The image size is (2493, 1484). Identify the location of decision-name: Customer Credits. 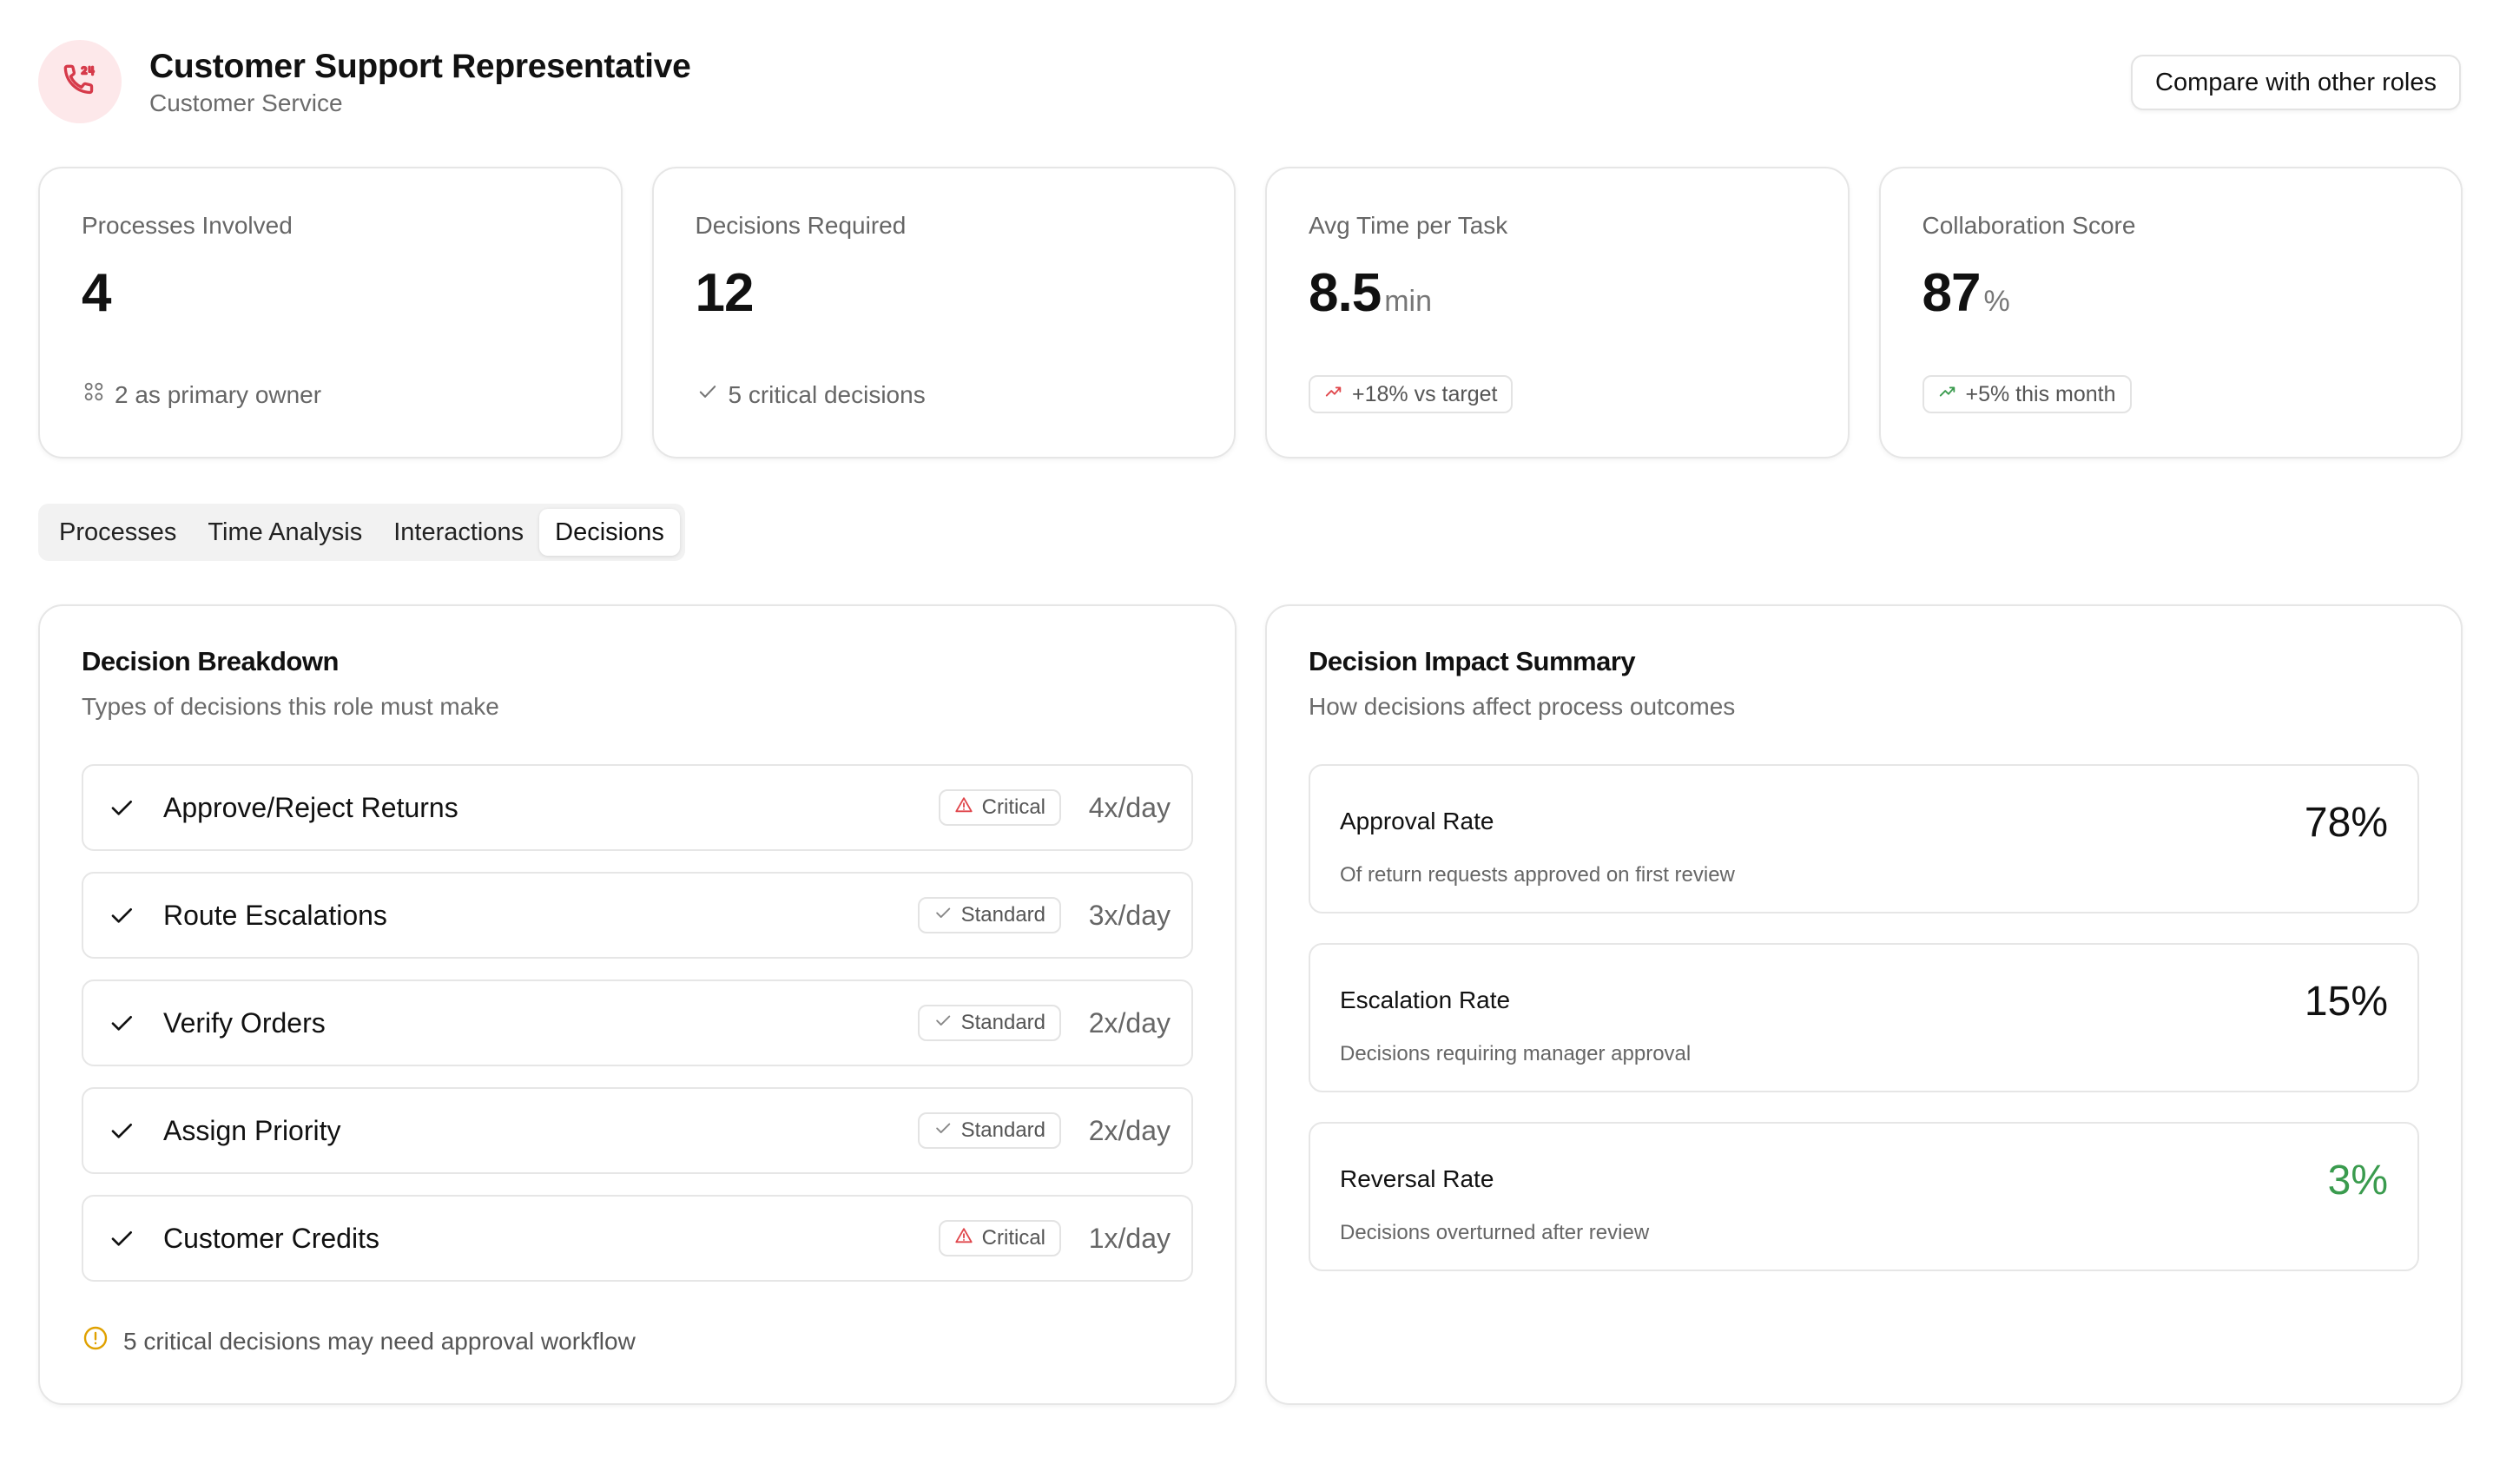
(271, 1238).